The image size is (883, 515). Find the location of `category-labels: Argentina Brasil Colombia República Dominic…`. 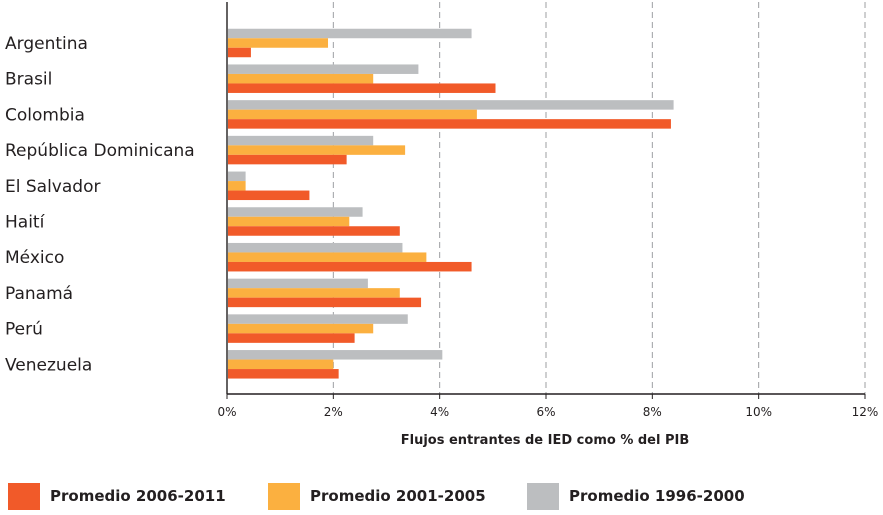

category-labels: Argentina Brasil Colombia República Dominic… is located at coordinates (100, 204).